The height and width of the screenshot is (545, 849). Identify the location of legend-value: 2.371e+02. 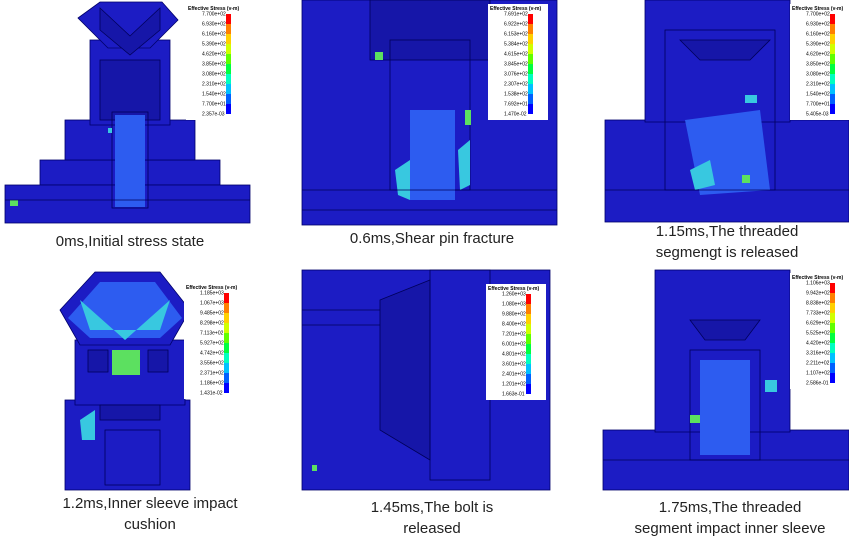
(212, 373).